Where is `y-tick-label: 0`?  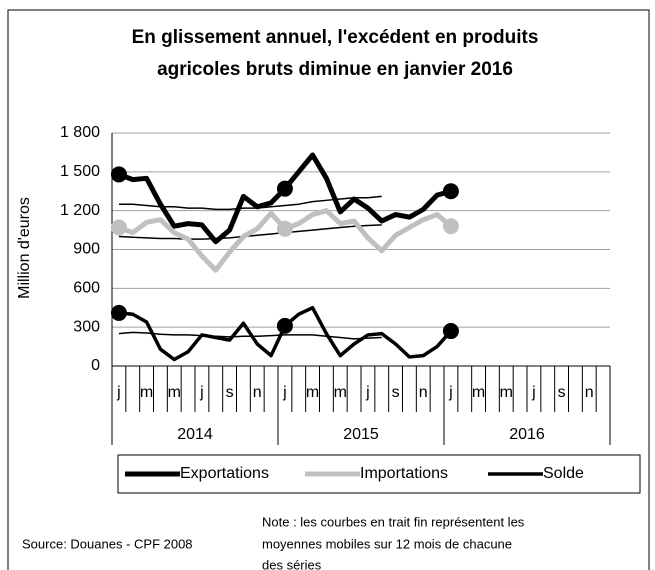 y-tick-label: 0 is located at coordinates (95, 365).